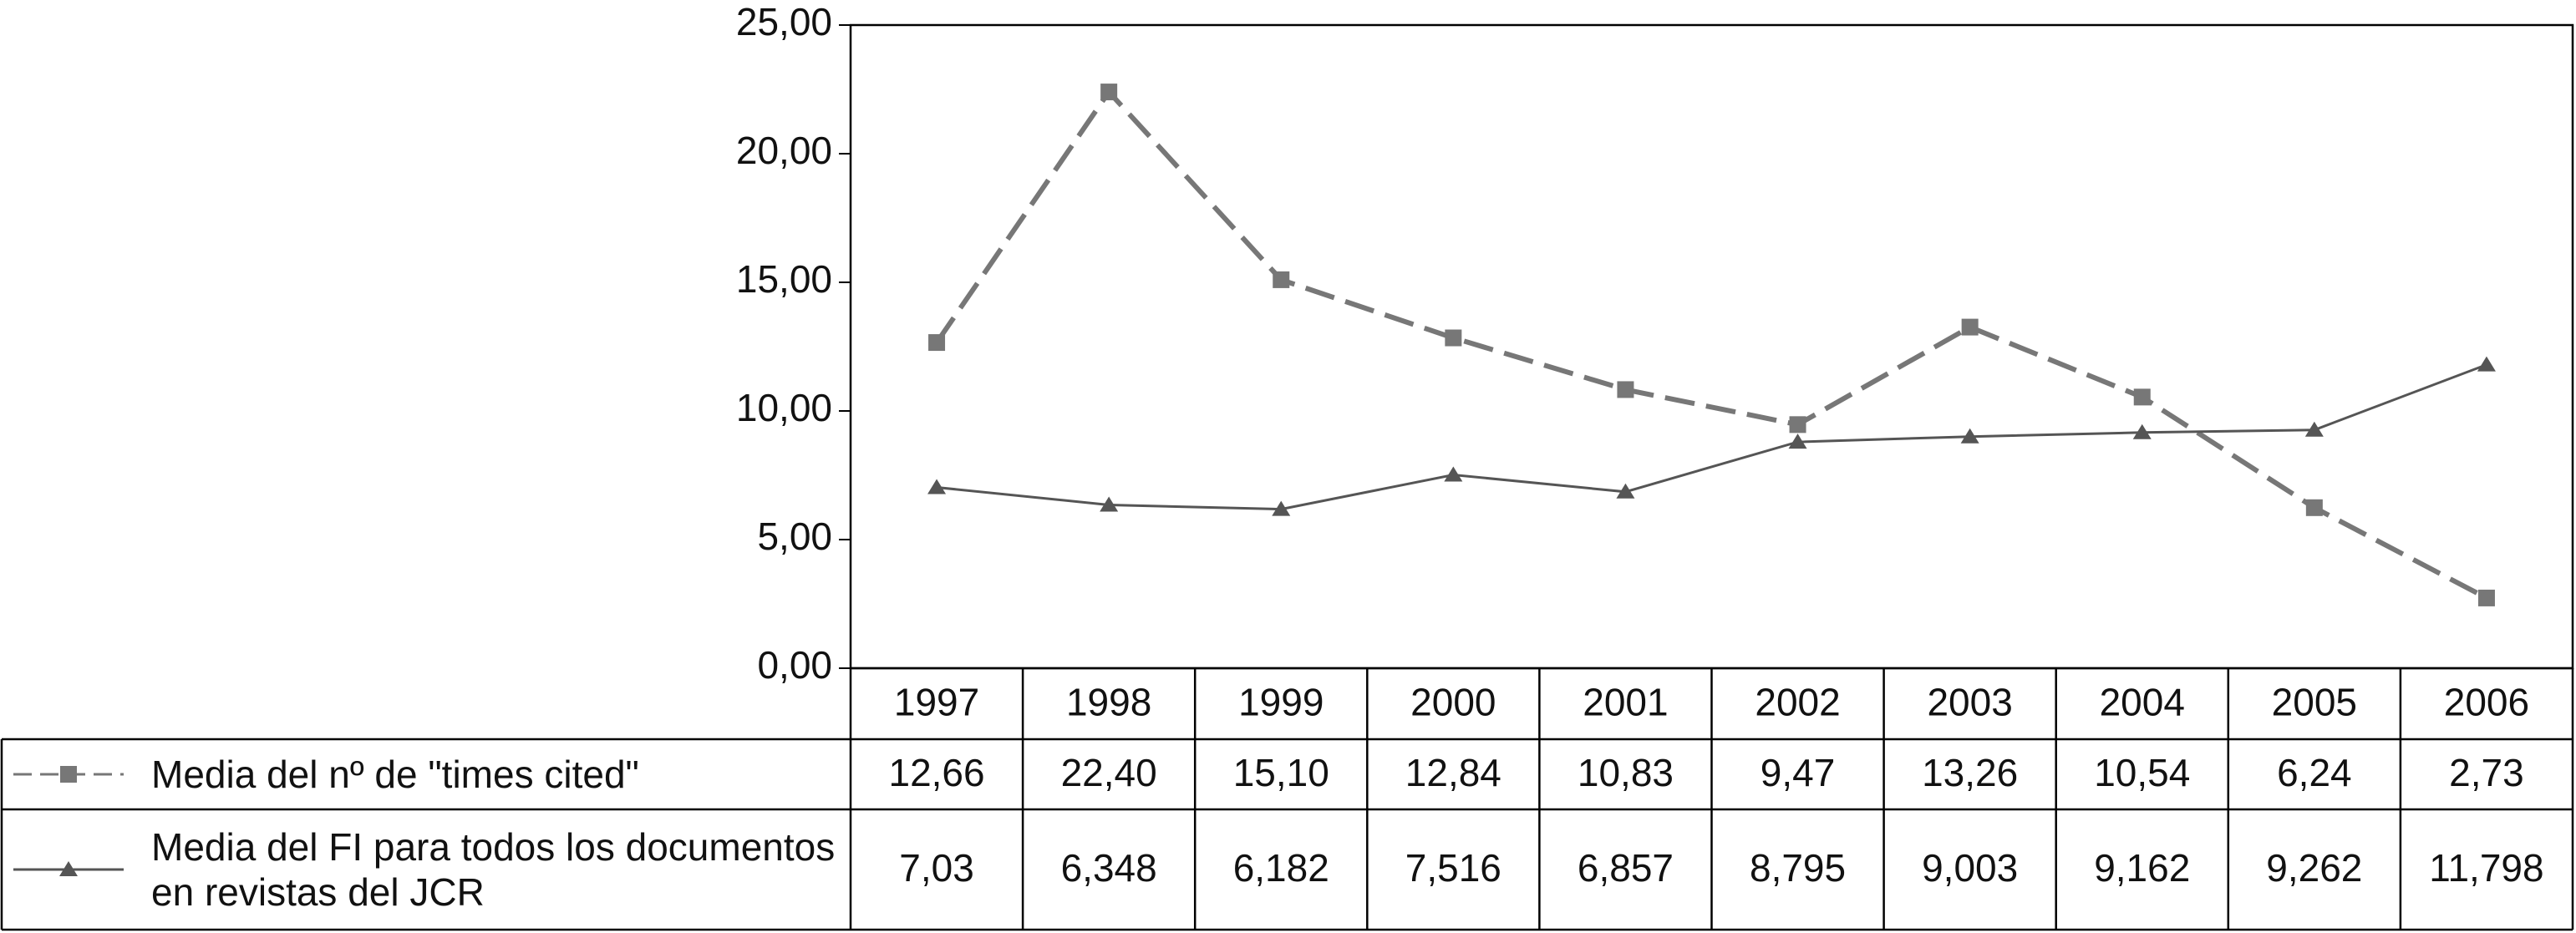 This screenshot has height=933, width=2576. What do you see at coordinates (2314, 702) in the screenshot?
I see `x-tick-label: 2005` at bounding box center [2314, 702].